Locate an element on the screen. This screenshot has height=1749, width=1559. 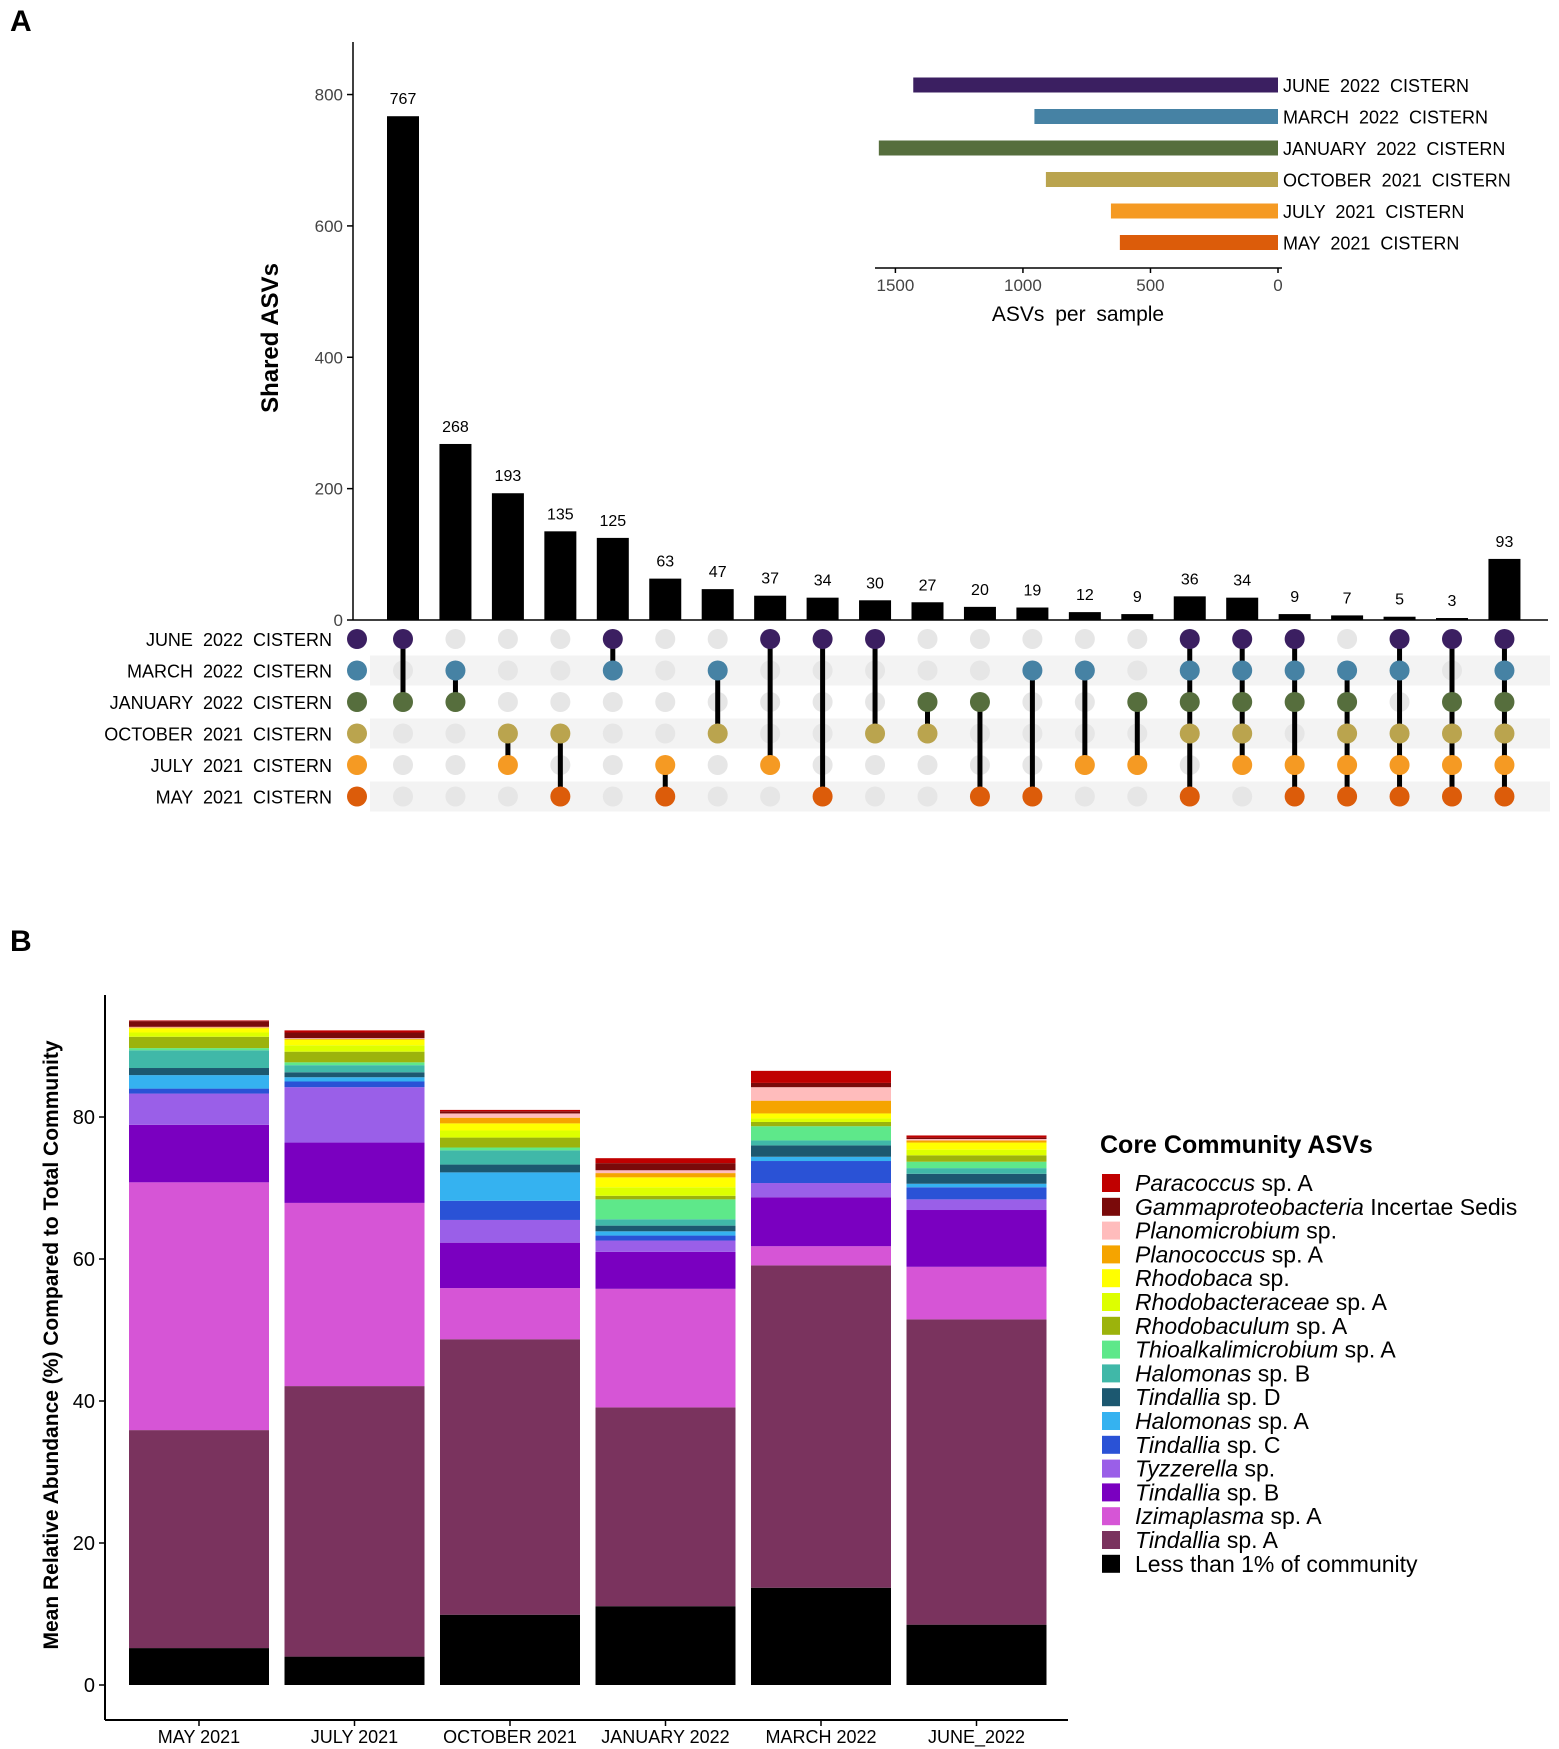
stack-segment-march-2022-rhodobaca-sp is located at coordinates (821, 1116).